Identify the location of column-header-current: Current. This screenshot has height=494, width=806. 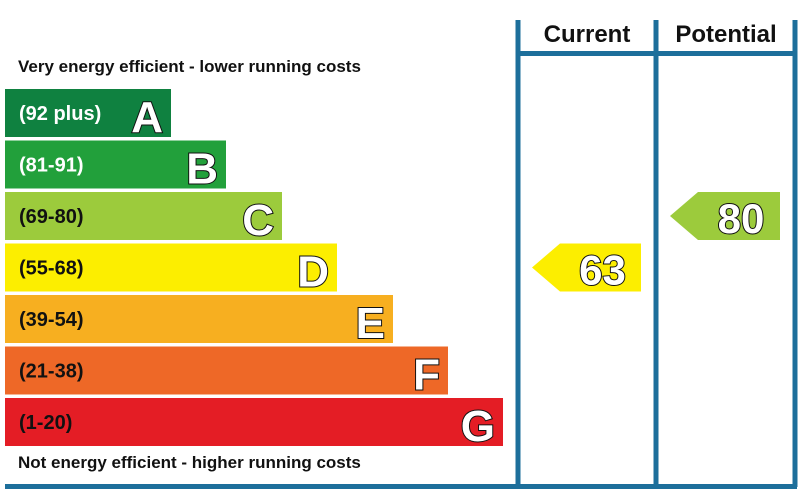
(587, 34).